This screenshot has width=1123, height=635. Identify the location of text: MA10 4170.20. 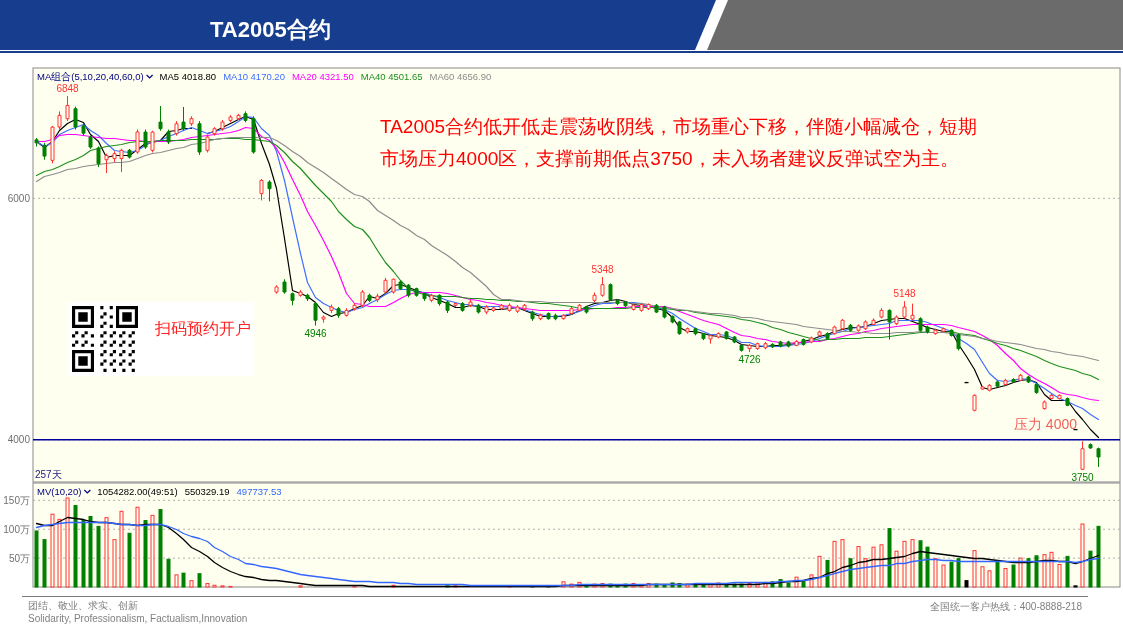
(254, 76).